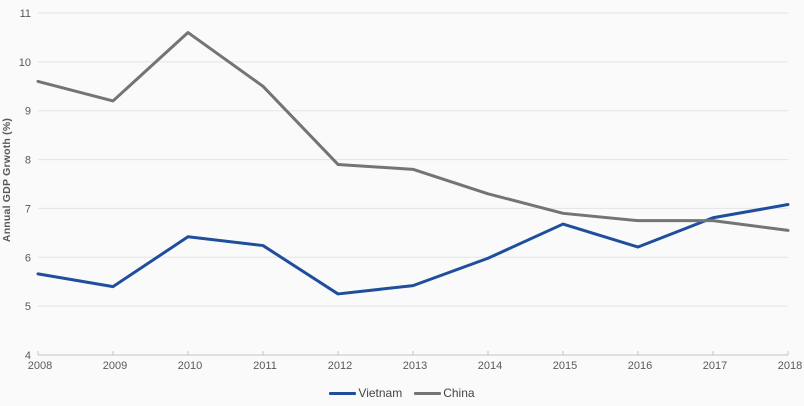 The width and height of the screenshot is (804, 406). Describe the element at coordinates (190, 366) in the screenshot. I see `x-tick-label: 2010` at that location.